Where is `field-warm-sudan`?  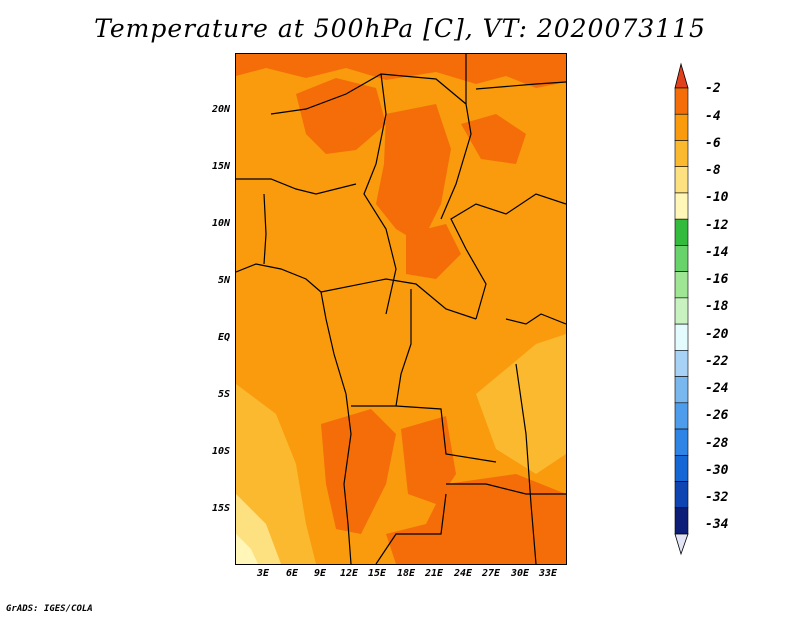 field-warm-sudan is located at coordinates (493, 139).